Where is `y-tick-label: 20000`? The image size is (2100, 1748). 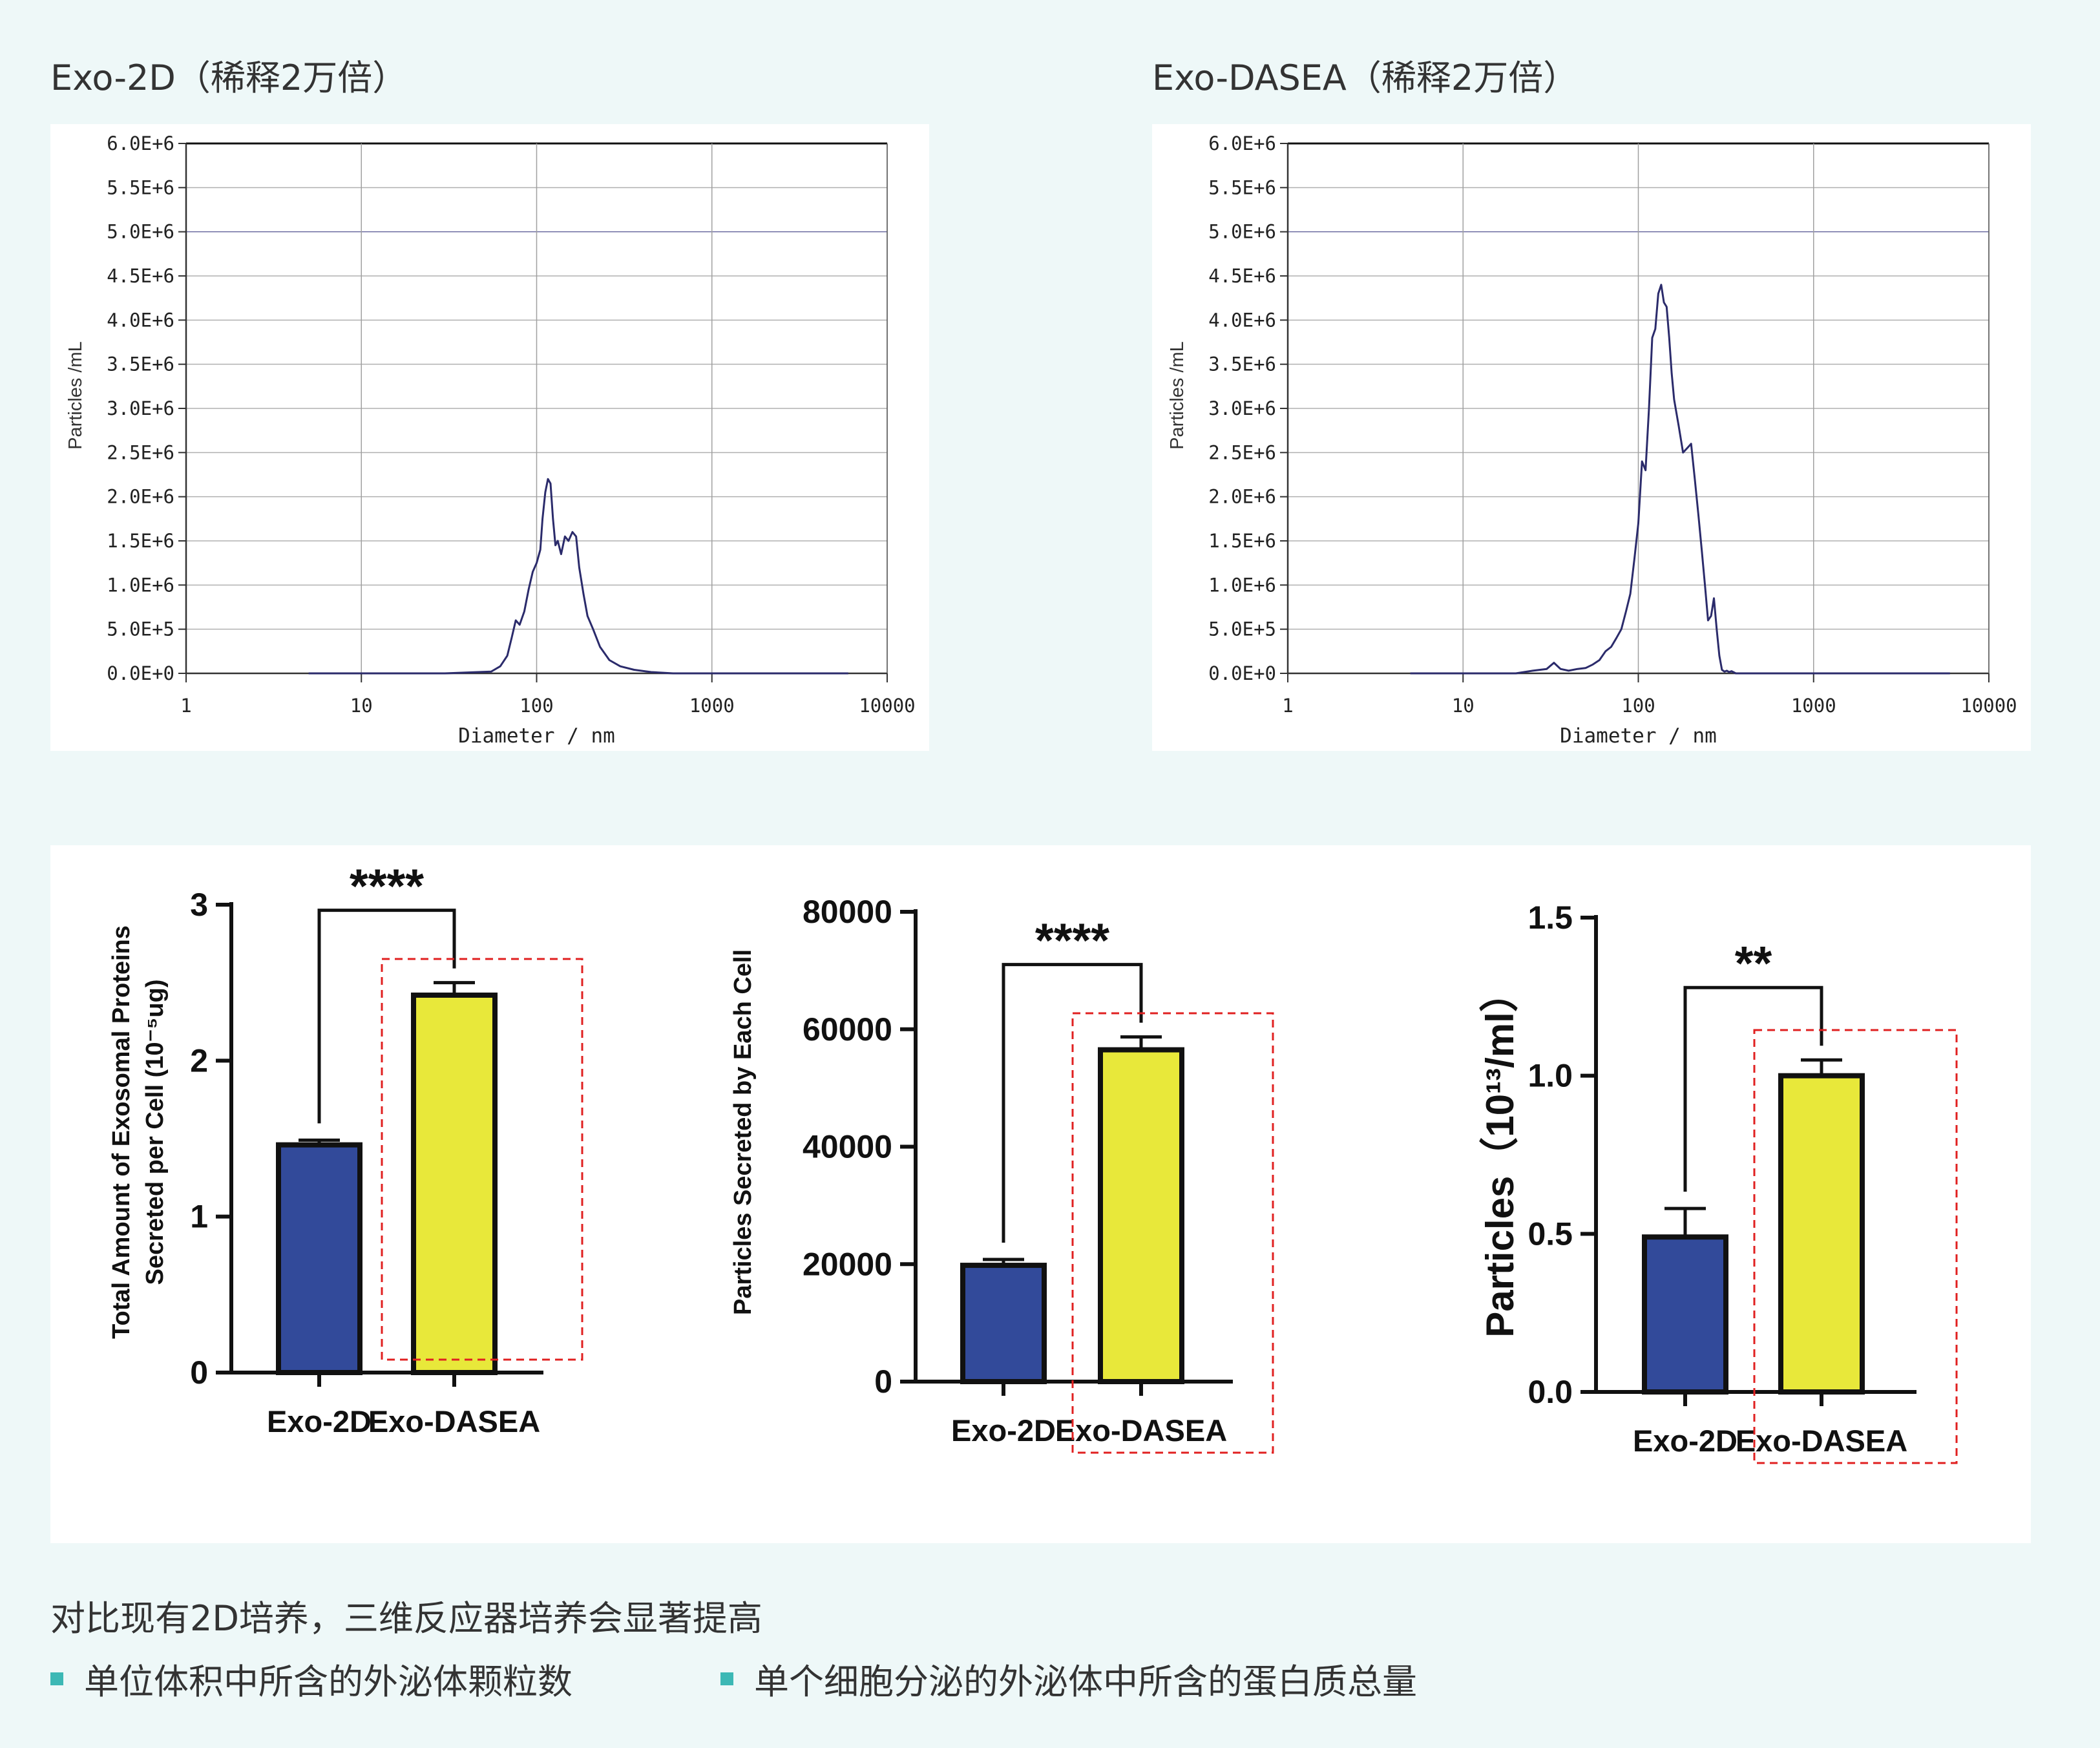
y-tick-label: 20000 is located at coordinates (848, 1264).